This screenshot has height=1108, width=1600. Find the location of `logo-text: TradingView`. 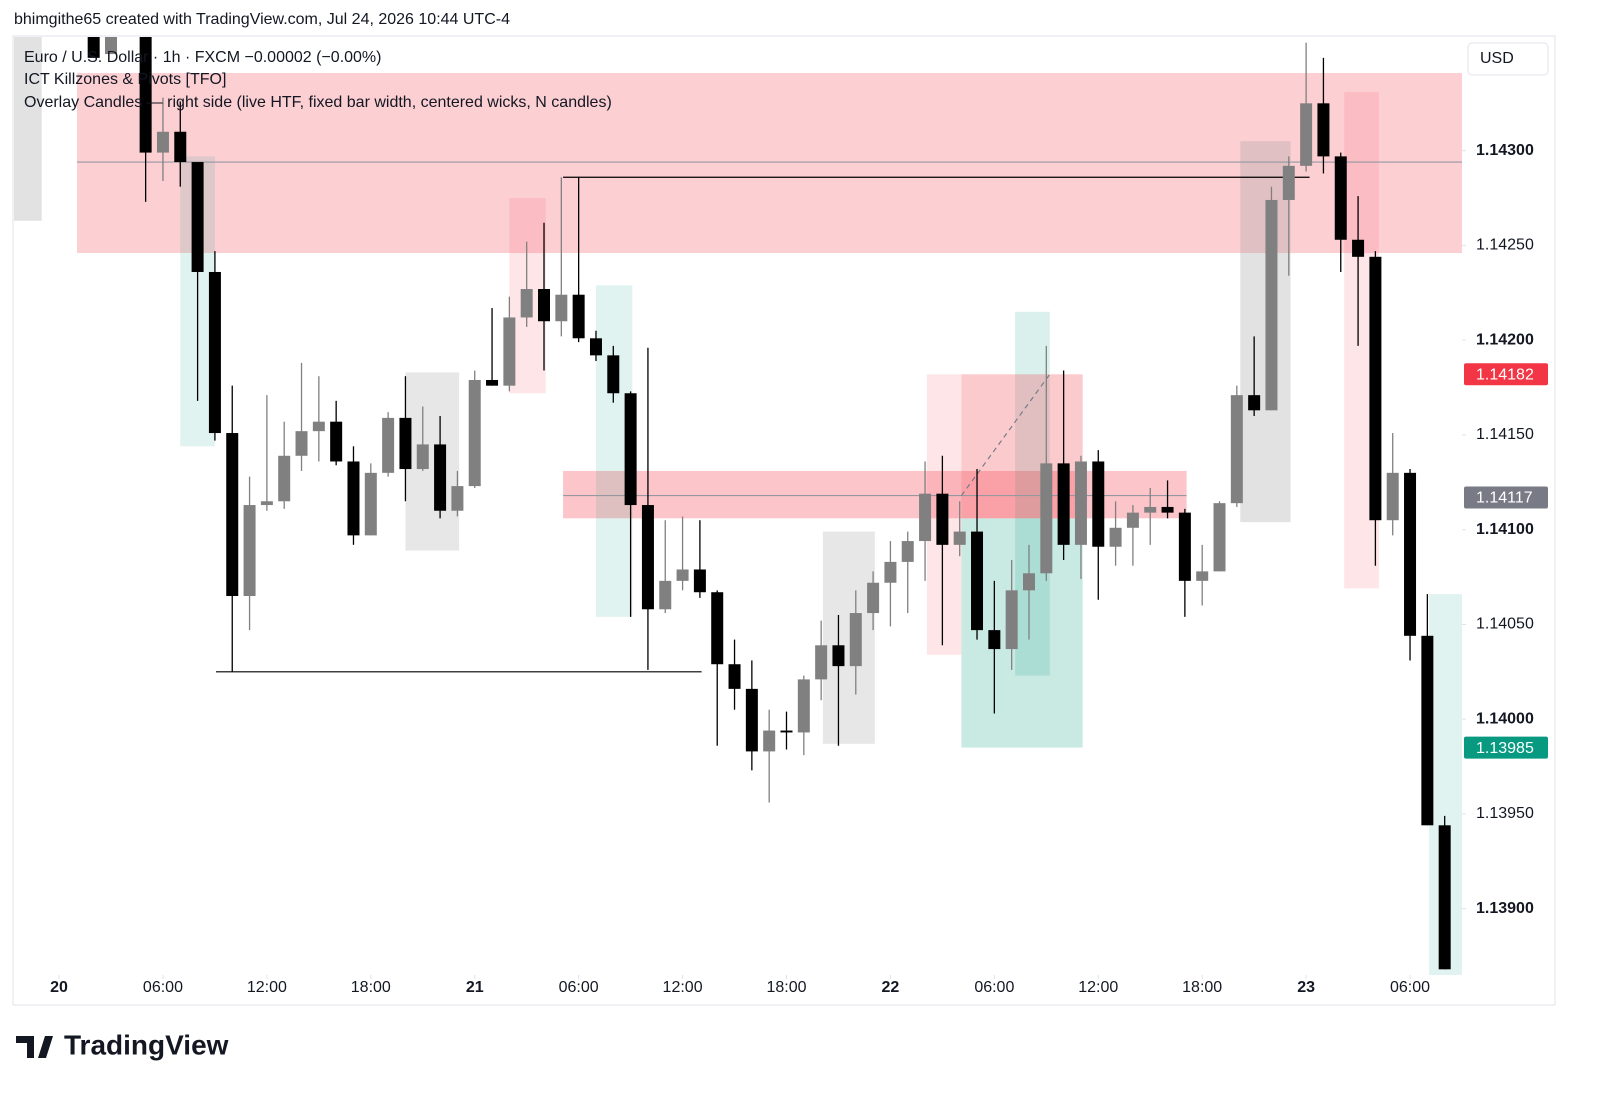

logo-text: TradingView is located at coordinates (146, 1044).